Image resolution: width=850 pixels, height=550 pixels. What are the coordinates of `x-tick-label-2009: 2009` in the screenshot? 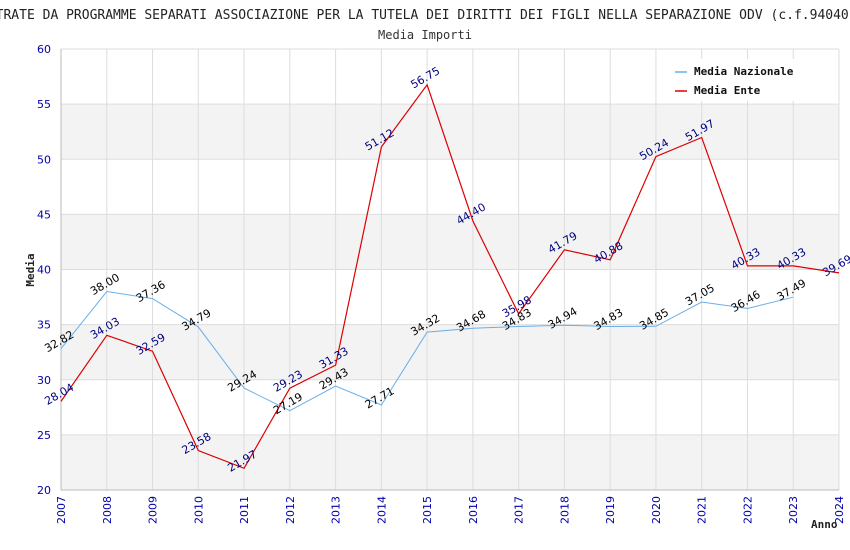 It's located at (153, 510).